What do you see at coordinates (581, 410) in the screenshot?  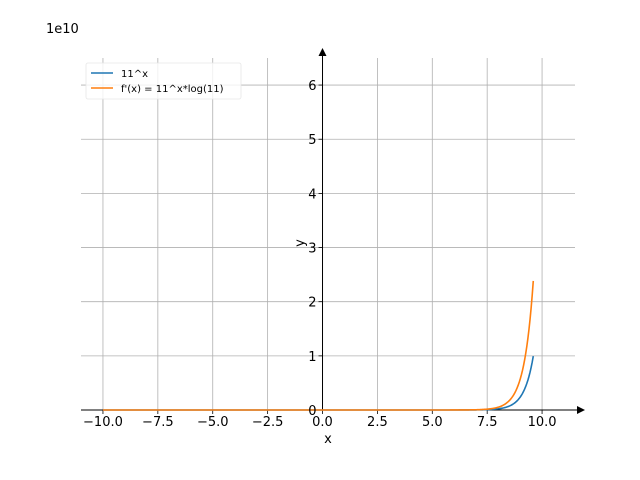 I see `x-axis-arrow` at bounding box center [581, 410].